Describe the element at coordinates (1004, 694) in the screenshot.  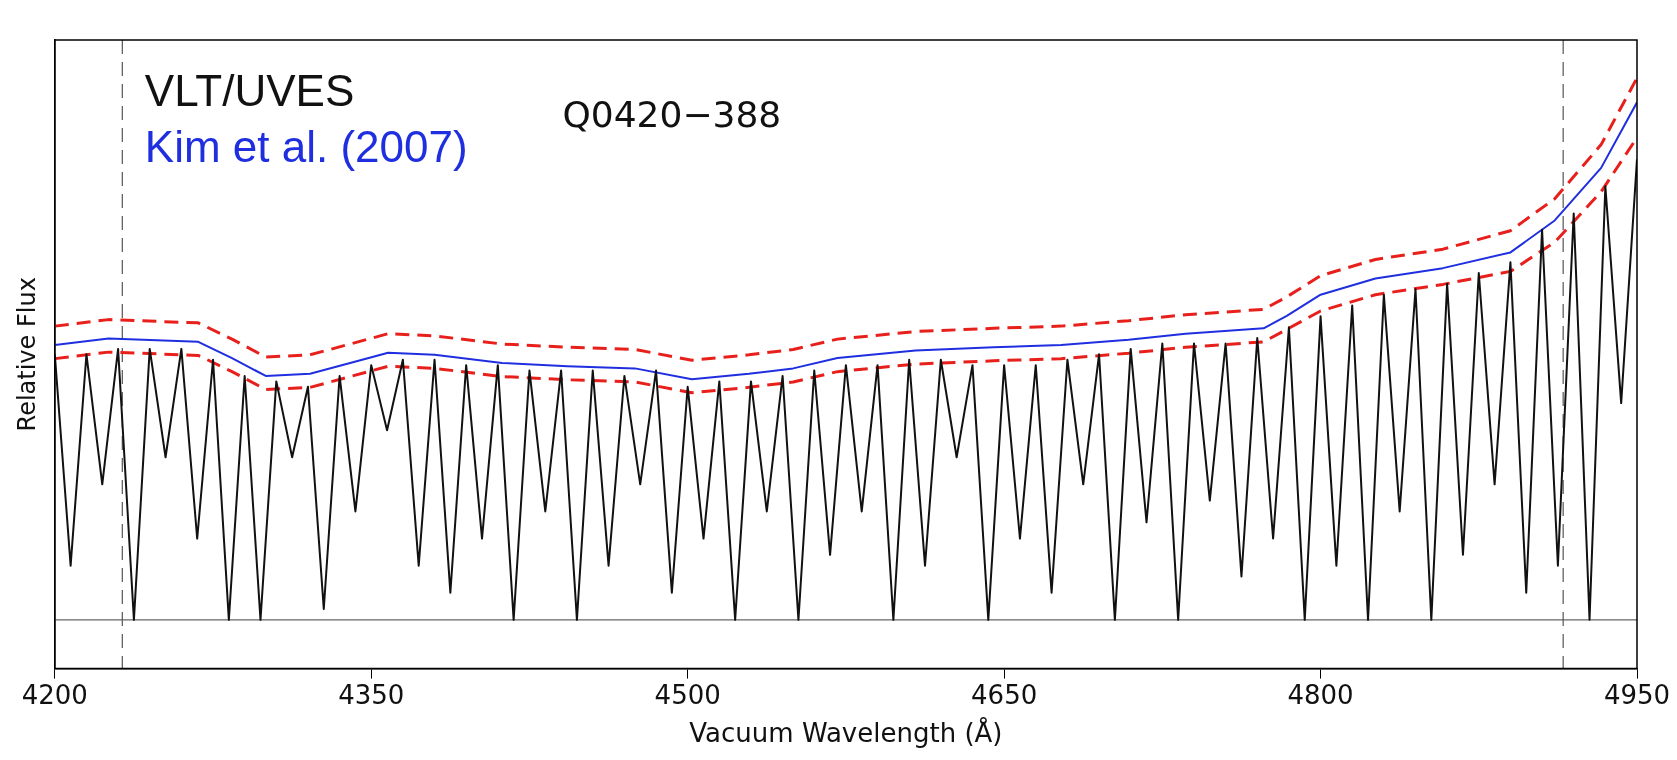
I see `x-tick-label: 4650` at that location.